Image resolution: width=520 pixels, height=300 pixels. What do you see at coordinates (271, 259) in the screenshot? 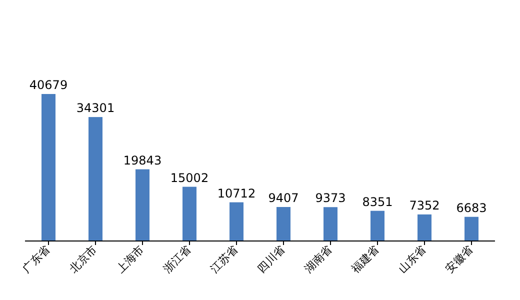
I see `x-tick-label: 四川省` at bounding box center [271, 259].